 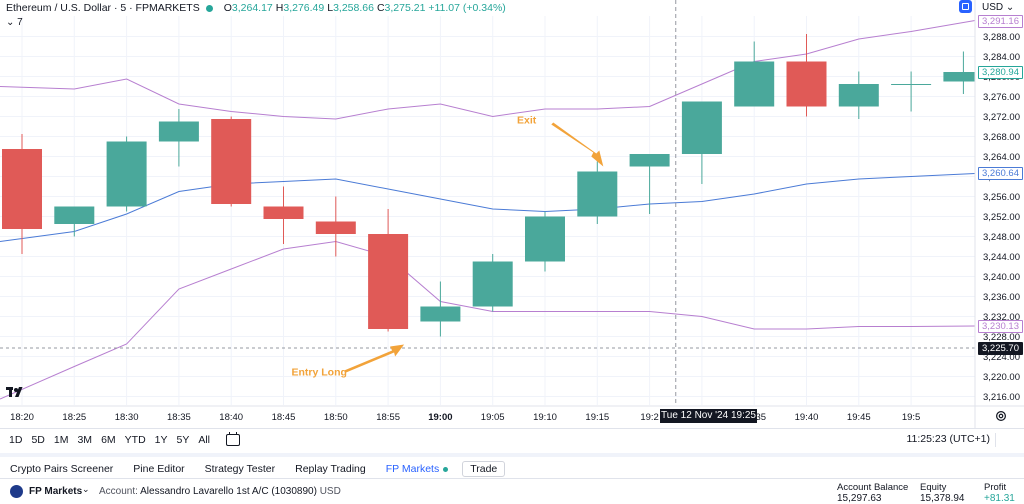 What do you see at coordinates (1001, 397) in the screenshot?
I see `price-tick-label: 3,216.00` at bounding box center [1001, 397].